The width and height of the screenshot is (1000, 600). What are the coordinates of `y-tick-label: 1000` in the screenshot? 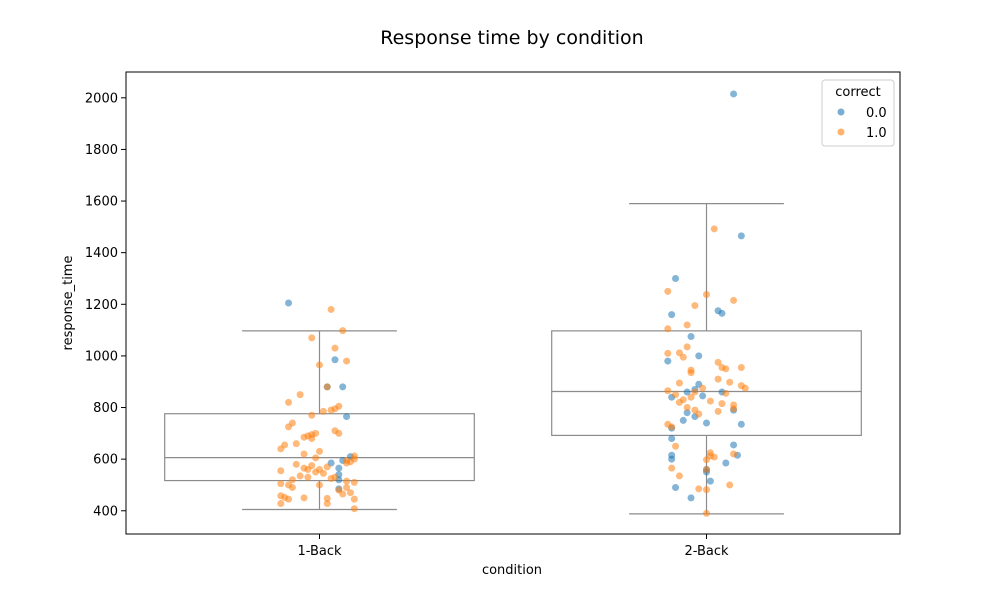 It's located at (101, 356).